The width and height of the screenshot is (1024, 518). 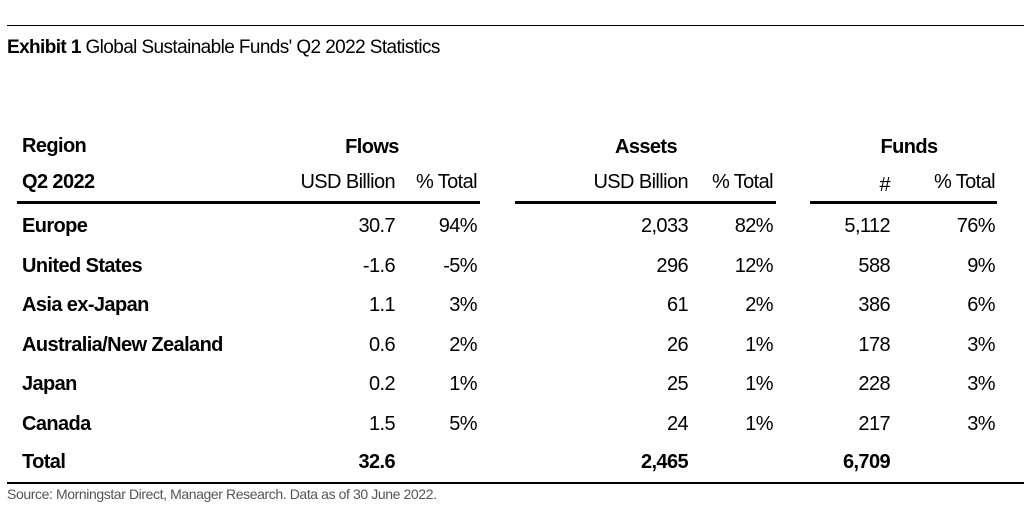 What do you see at coordinates (981, 266) in the screenshot?
I see `value-cell: 9%` at bounding box center [981, 266].